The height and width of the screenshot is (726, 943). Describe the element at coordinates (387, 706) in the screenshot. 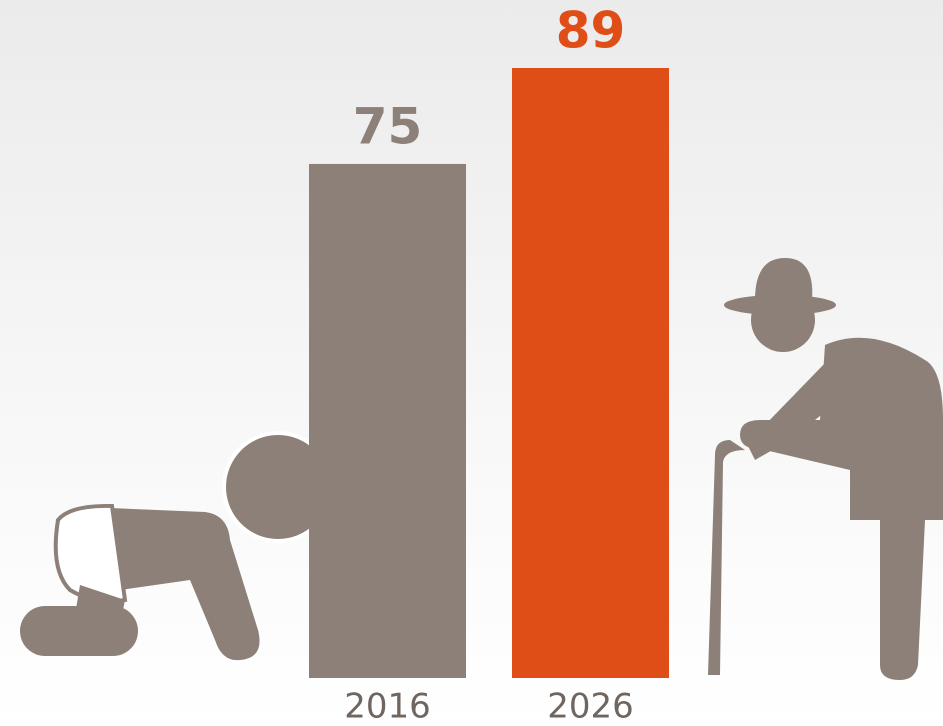

I see `x-tick-label: 2016` at that location.